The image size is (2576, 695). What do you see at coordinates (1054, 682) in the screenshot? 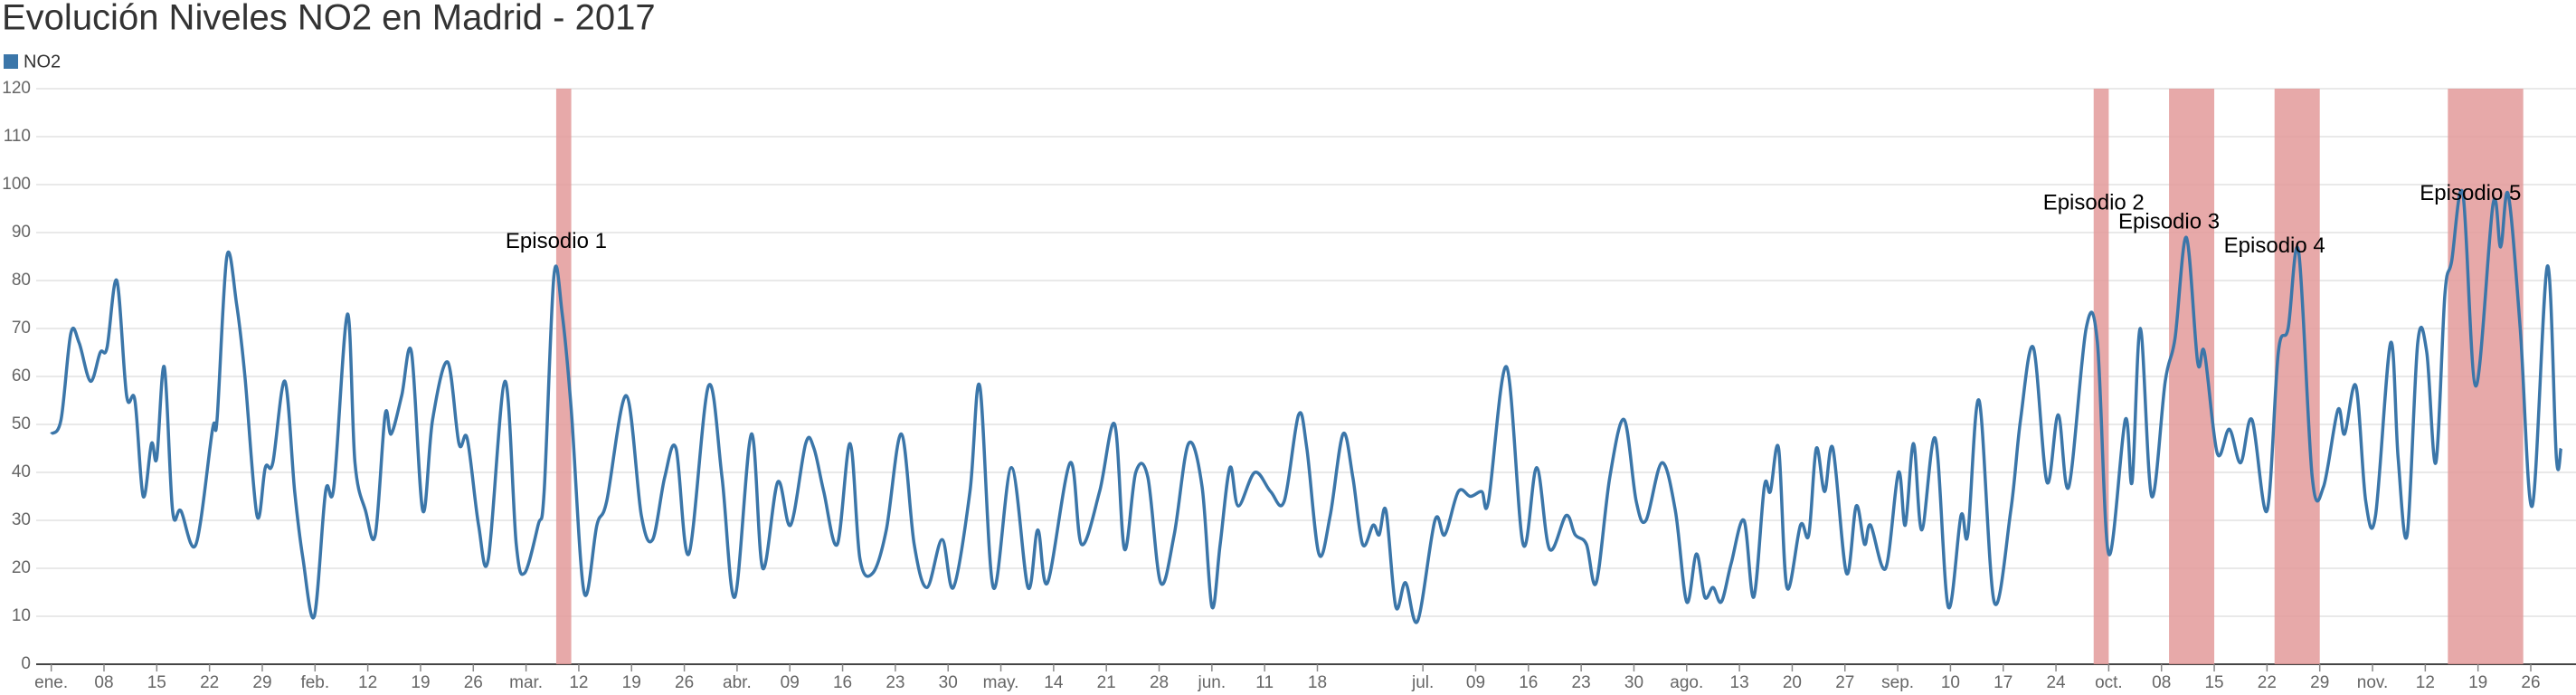
I see `x-tick-label: 14` at bounding box center [1054, 682].